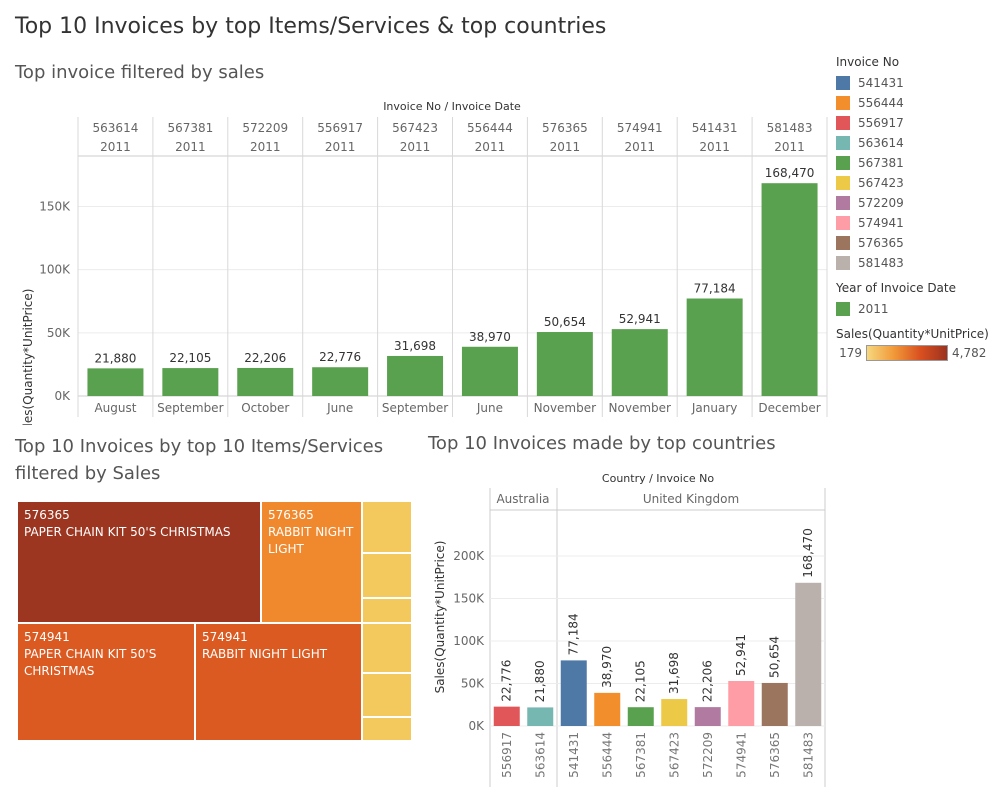 The height and width of the screenshot is (800, 1000). I want to click on country-chart-header-label: Country / Invoice No, so click(658, 478).